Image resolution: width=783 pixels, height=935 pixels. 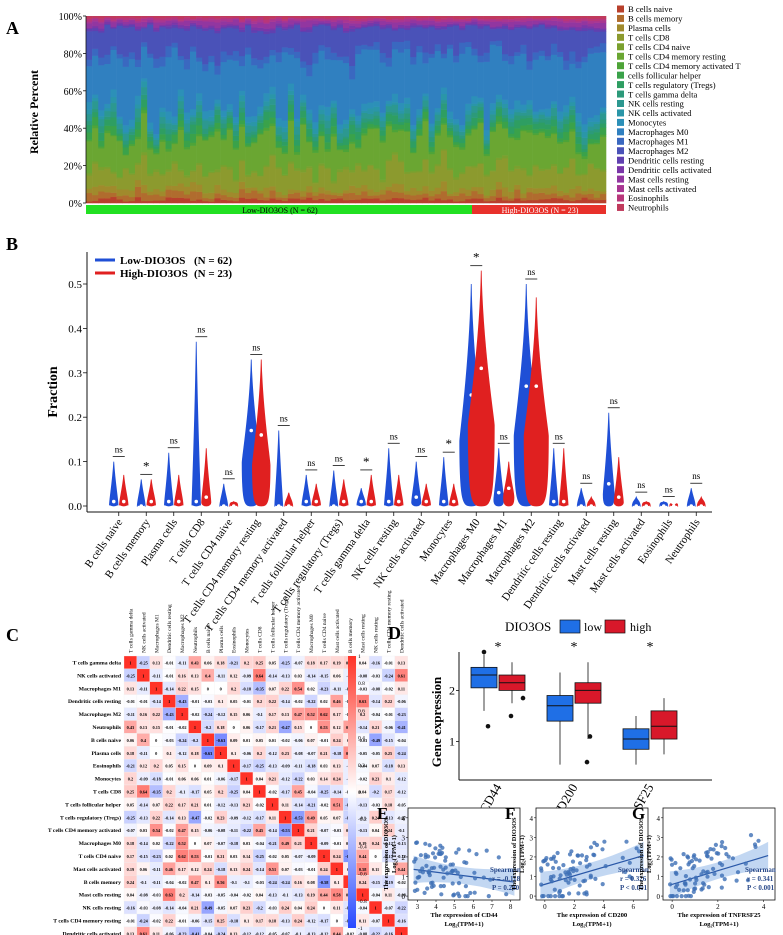 I want to click on heatmap-cell-value: -0.09, so click(x=143, y=779).